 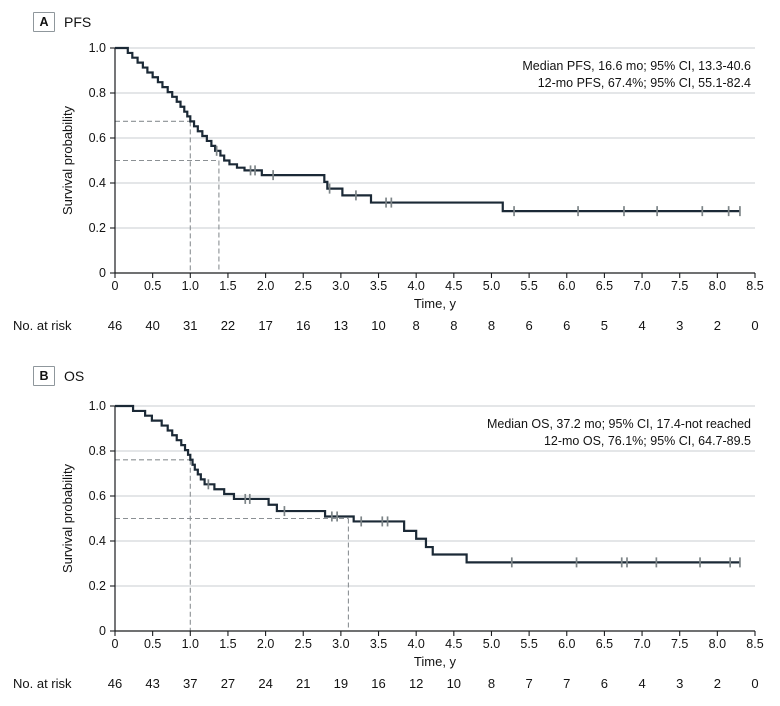 What do you see at coordinates (453, 286) in the screenshot?
I see `x-tick-label: 4.5` at bounding box center [453, 286].